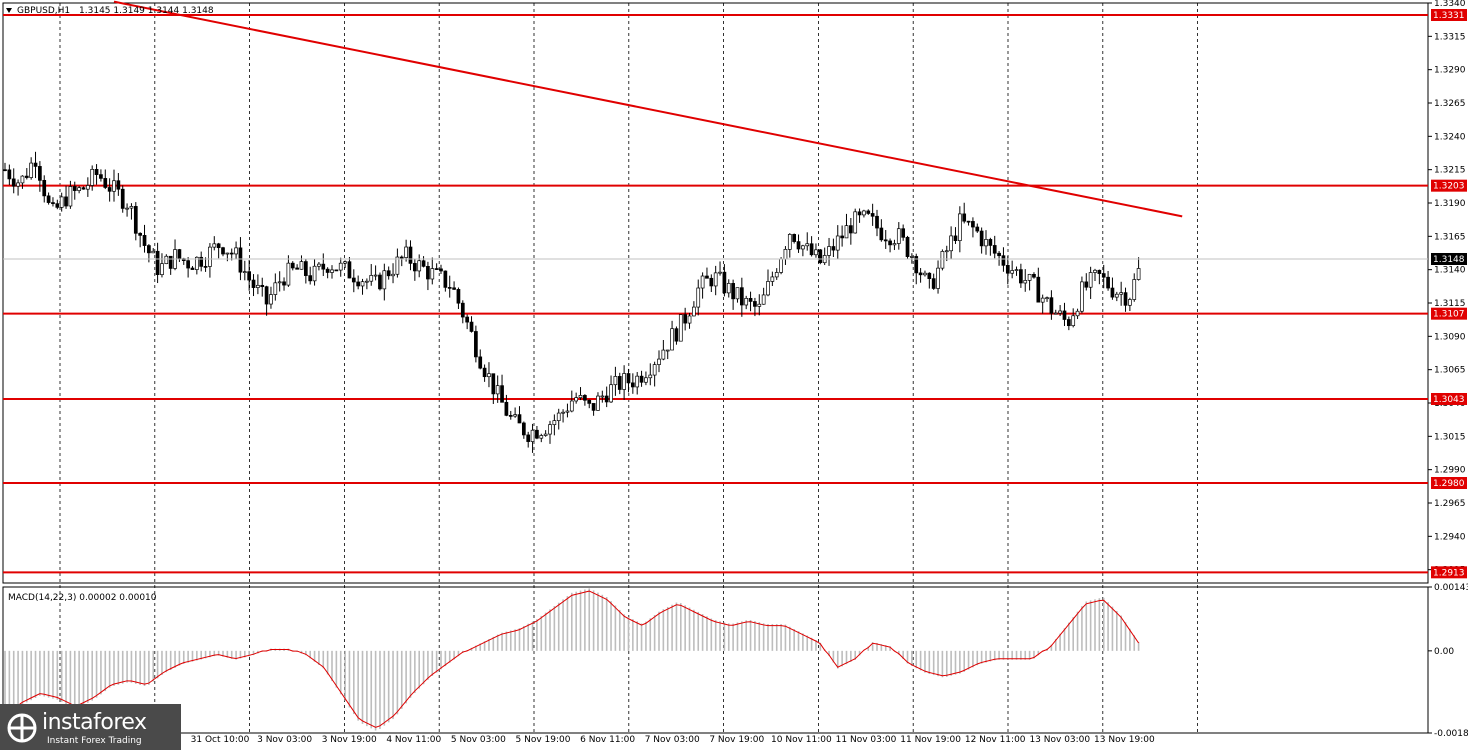 The image size is (1468, 750). What do you see at coordinates (478, 740) in the screenshot?
I see `x-tick-label: 5 Nov 03:00` at bounding box center [478, 740].